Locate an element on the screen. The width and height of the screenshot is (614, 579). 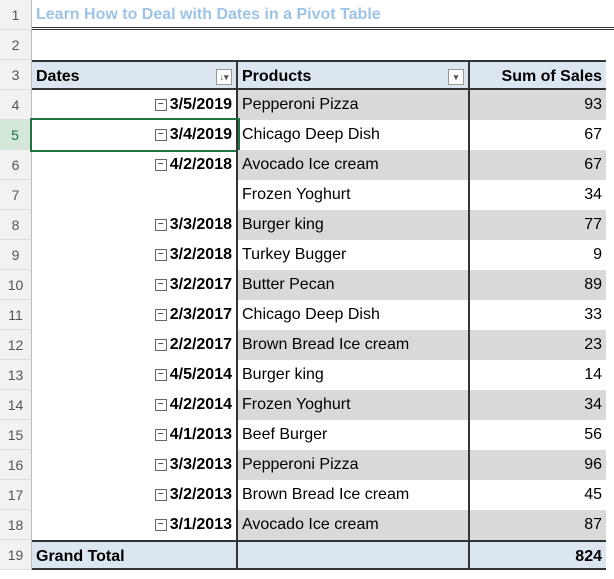
date-cell-text: 4/2/2014 is located at coordinates (200, 404).